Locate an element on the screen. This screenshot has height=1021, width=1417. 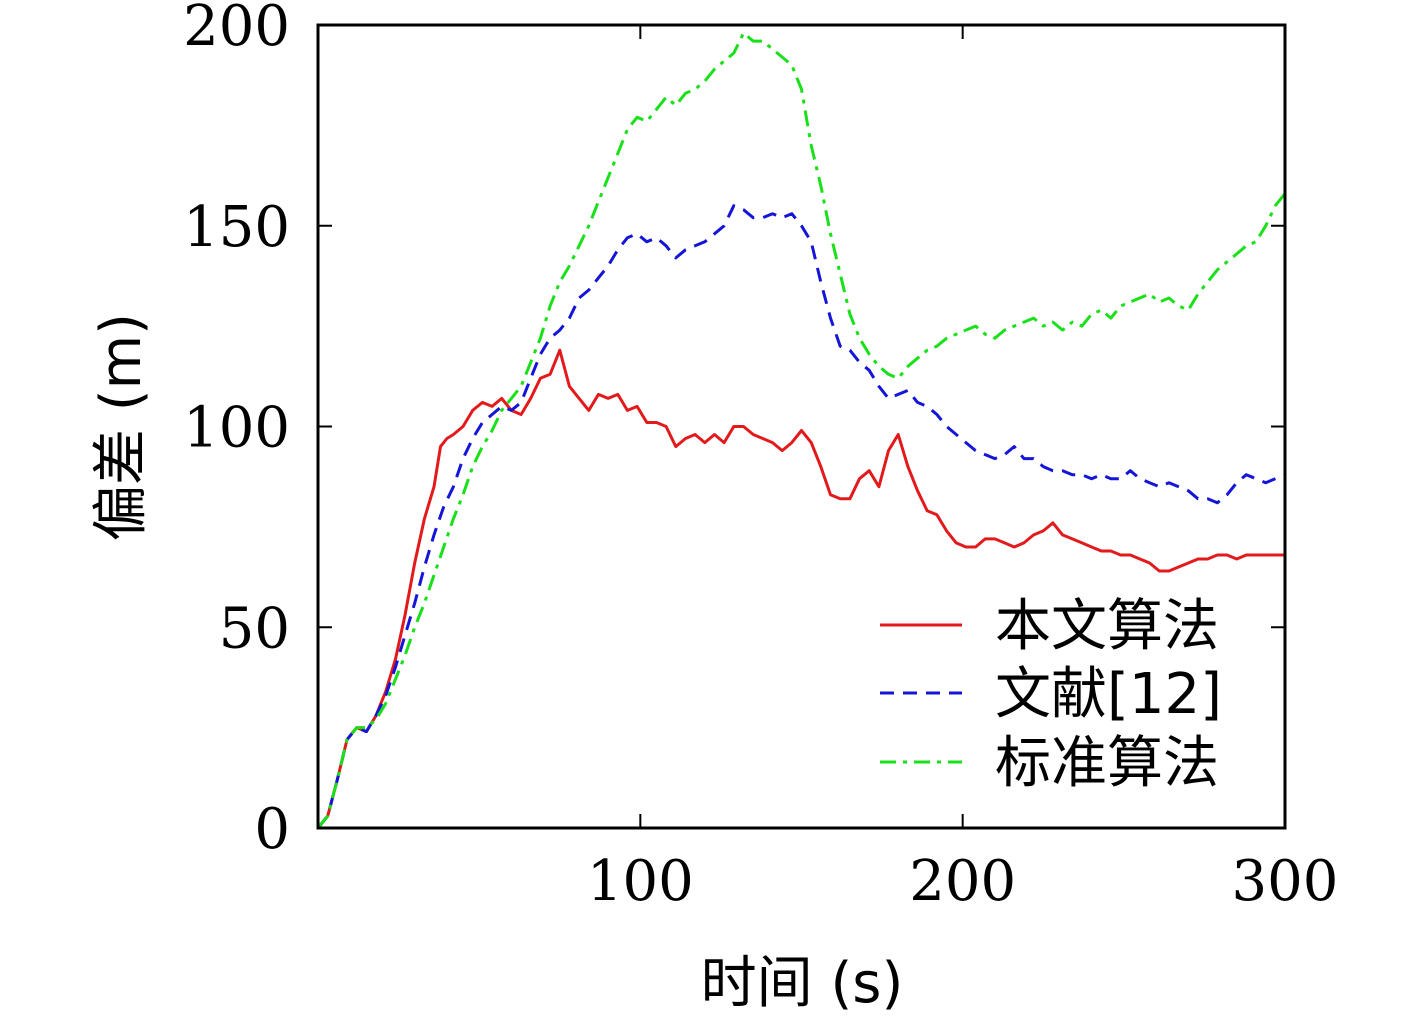
x-tick-label: 300 is located at coordinates (1285, 881).